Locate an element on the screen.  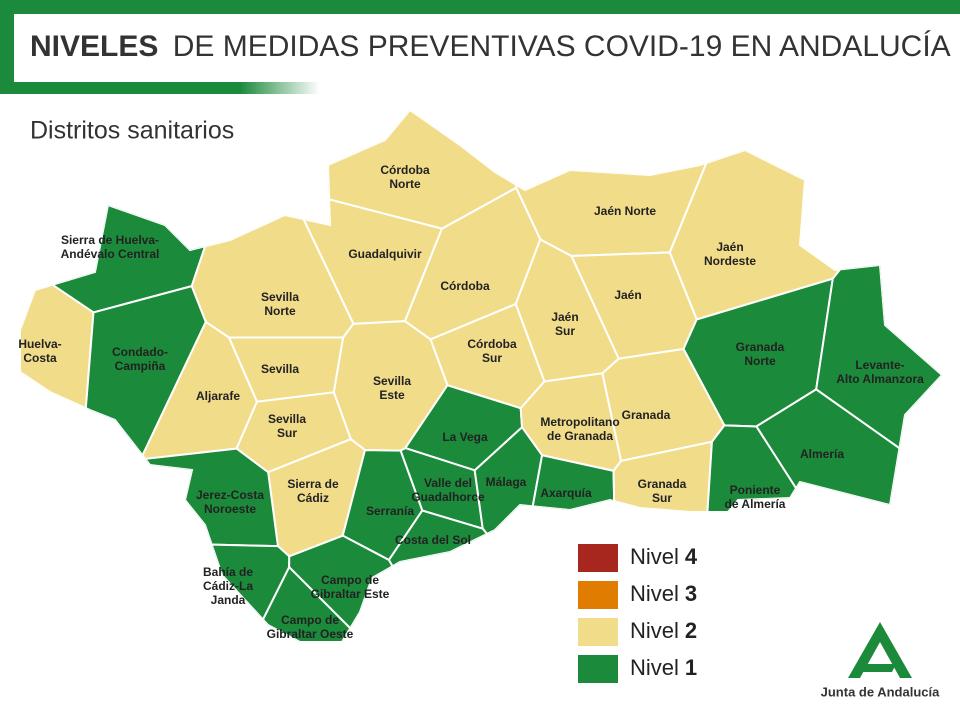
district-label: Sierra de is located at coordinates (313, 484).